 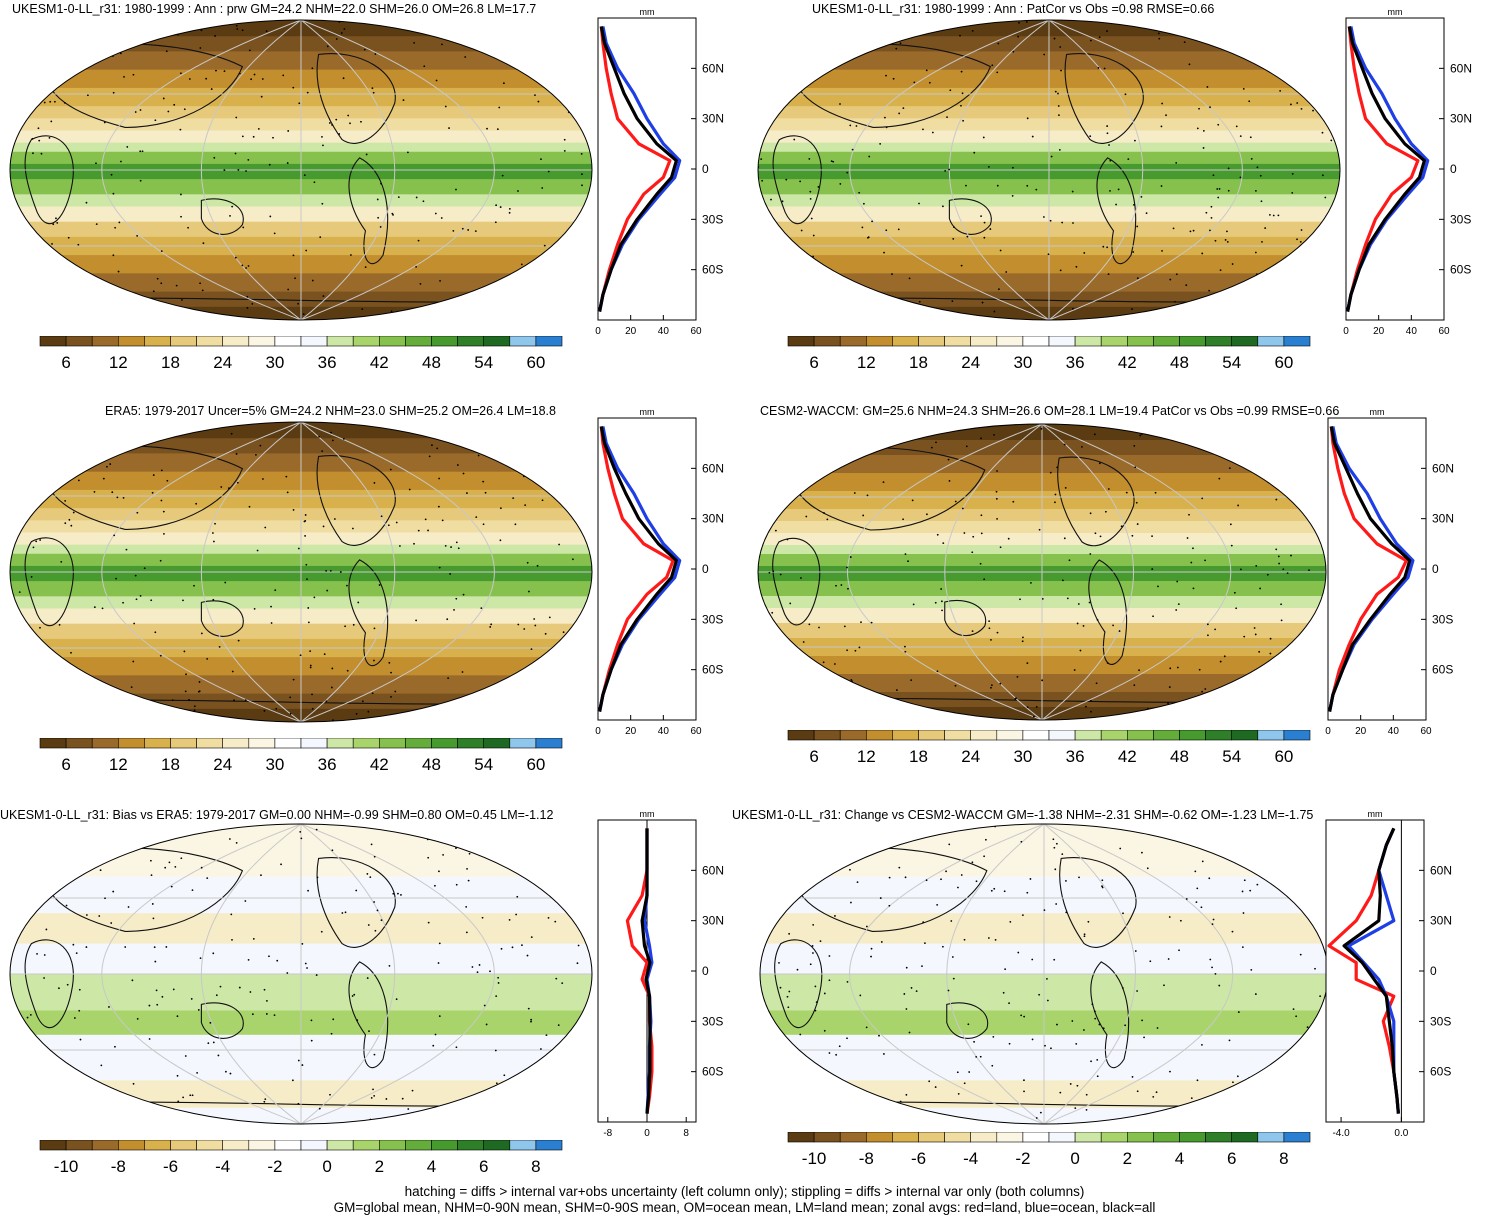 I want to click on colorbar-label: 18, so click(x=170, y=764).